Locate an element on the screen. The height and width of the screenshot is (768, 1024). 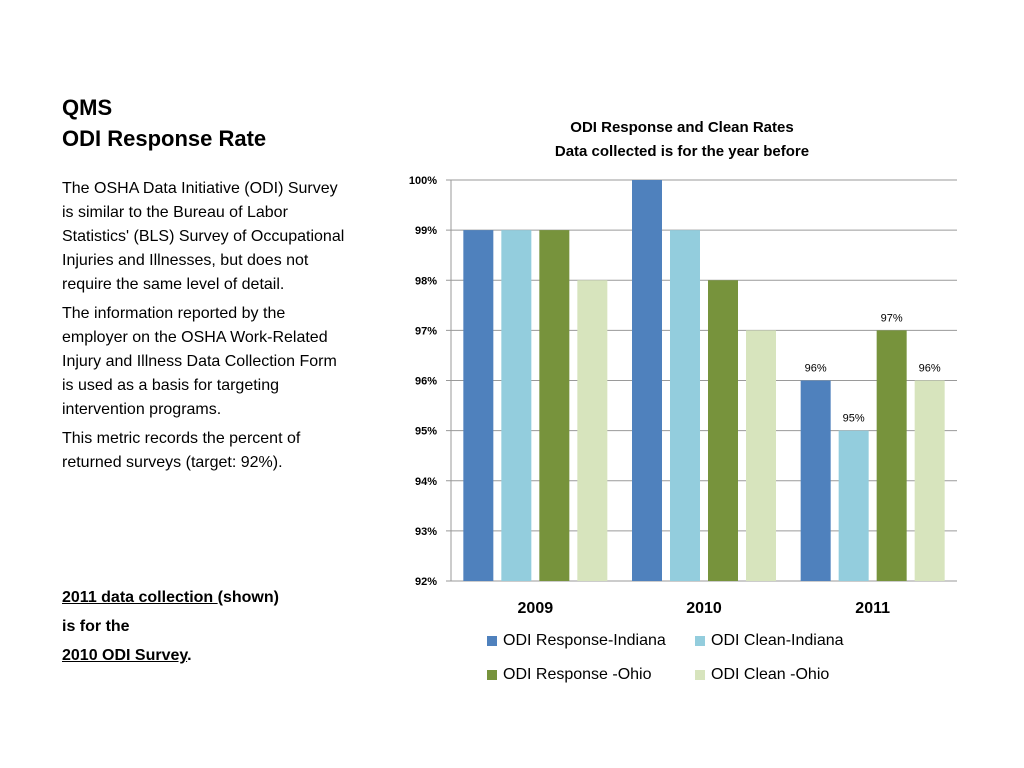
y-tick-label: 97% is located at coordinates (426, 331).